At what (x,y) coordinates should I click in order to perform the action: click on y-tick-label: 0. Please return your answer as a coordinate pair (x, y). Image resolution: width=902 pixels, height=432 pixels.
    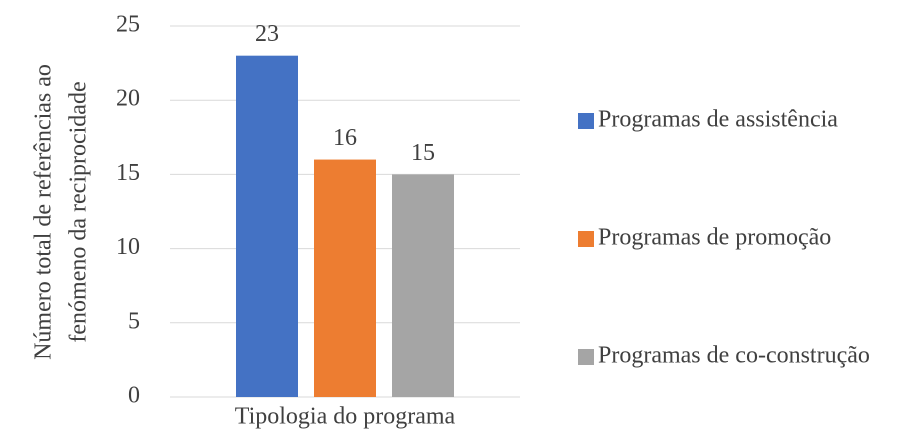
    Looking at the image, I should click on (134, 396).